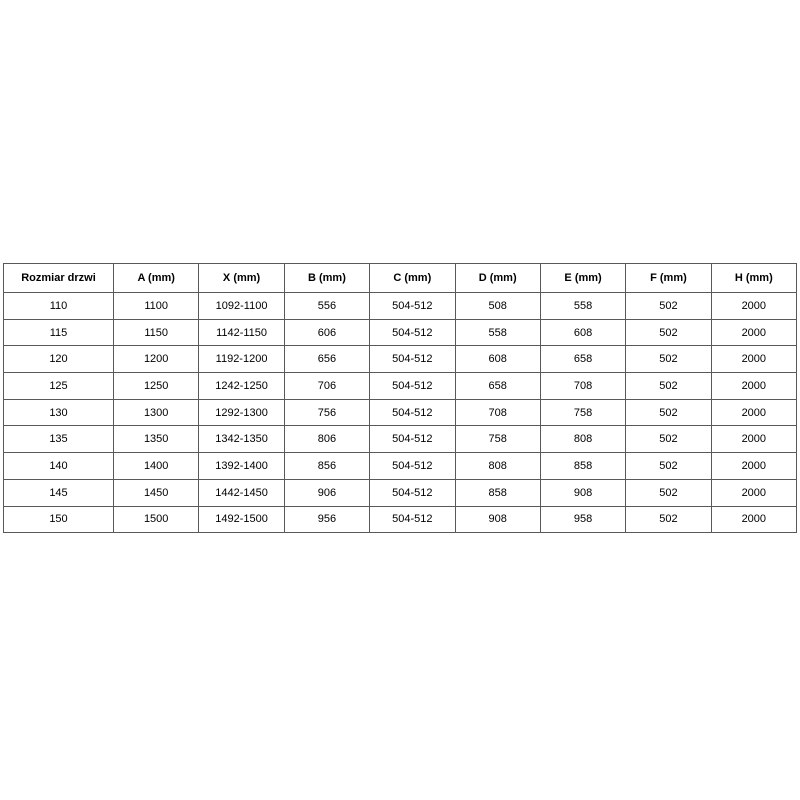  Describe the element at coordinates (497, 466) in the screenshot. I see `table-cell: 808` at that location.